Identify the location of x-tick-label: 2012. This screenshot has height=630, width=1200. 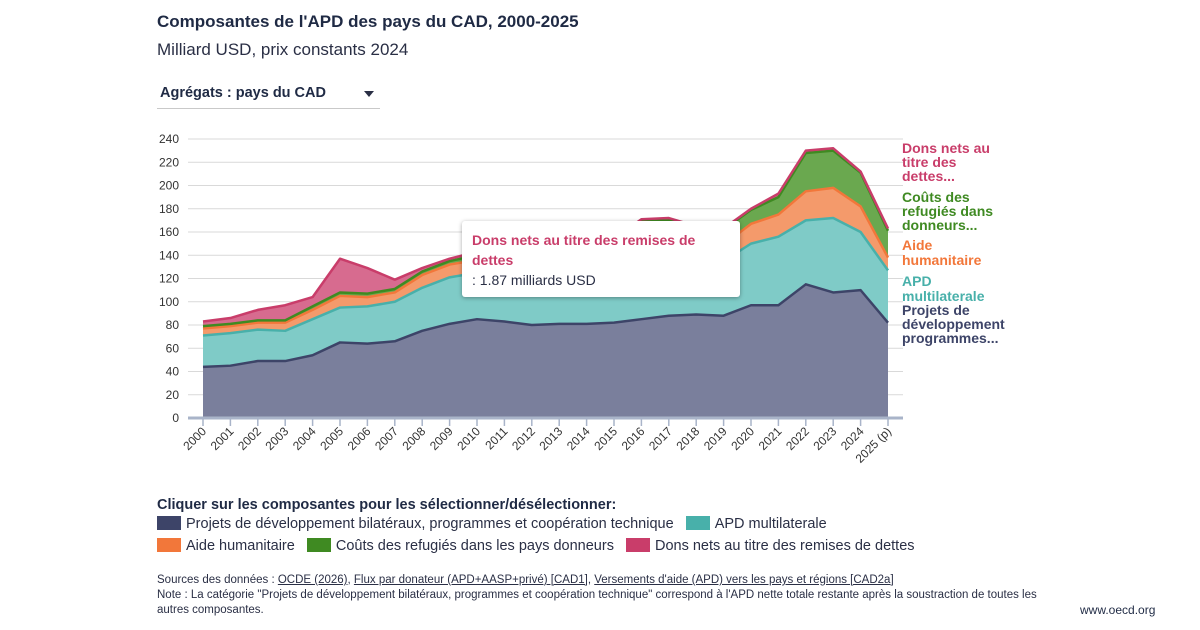
(523, 438).